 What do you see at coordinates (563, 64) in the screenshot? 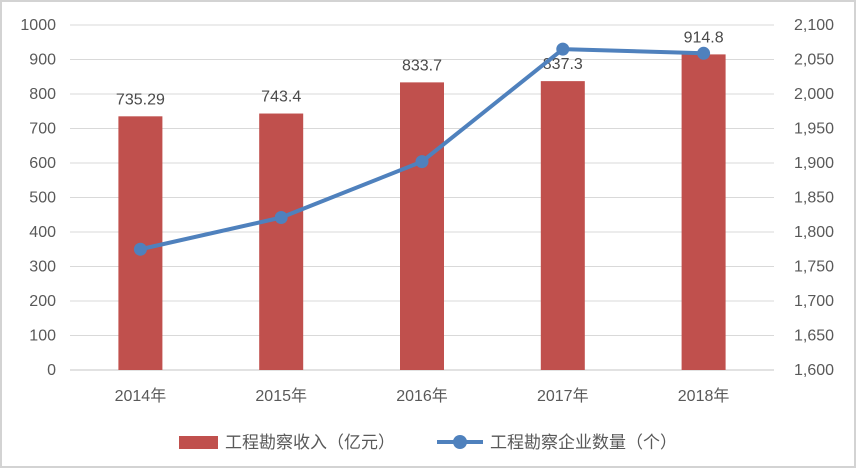
I see `bar-value-label: 837.3` at bounding box center [563, 64].